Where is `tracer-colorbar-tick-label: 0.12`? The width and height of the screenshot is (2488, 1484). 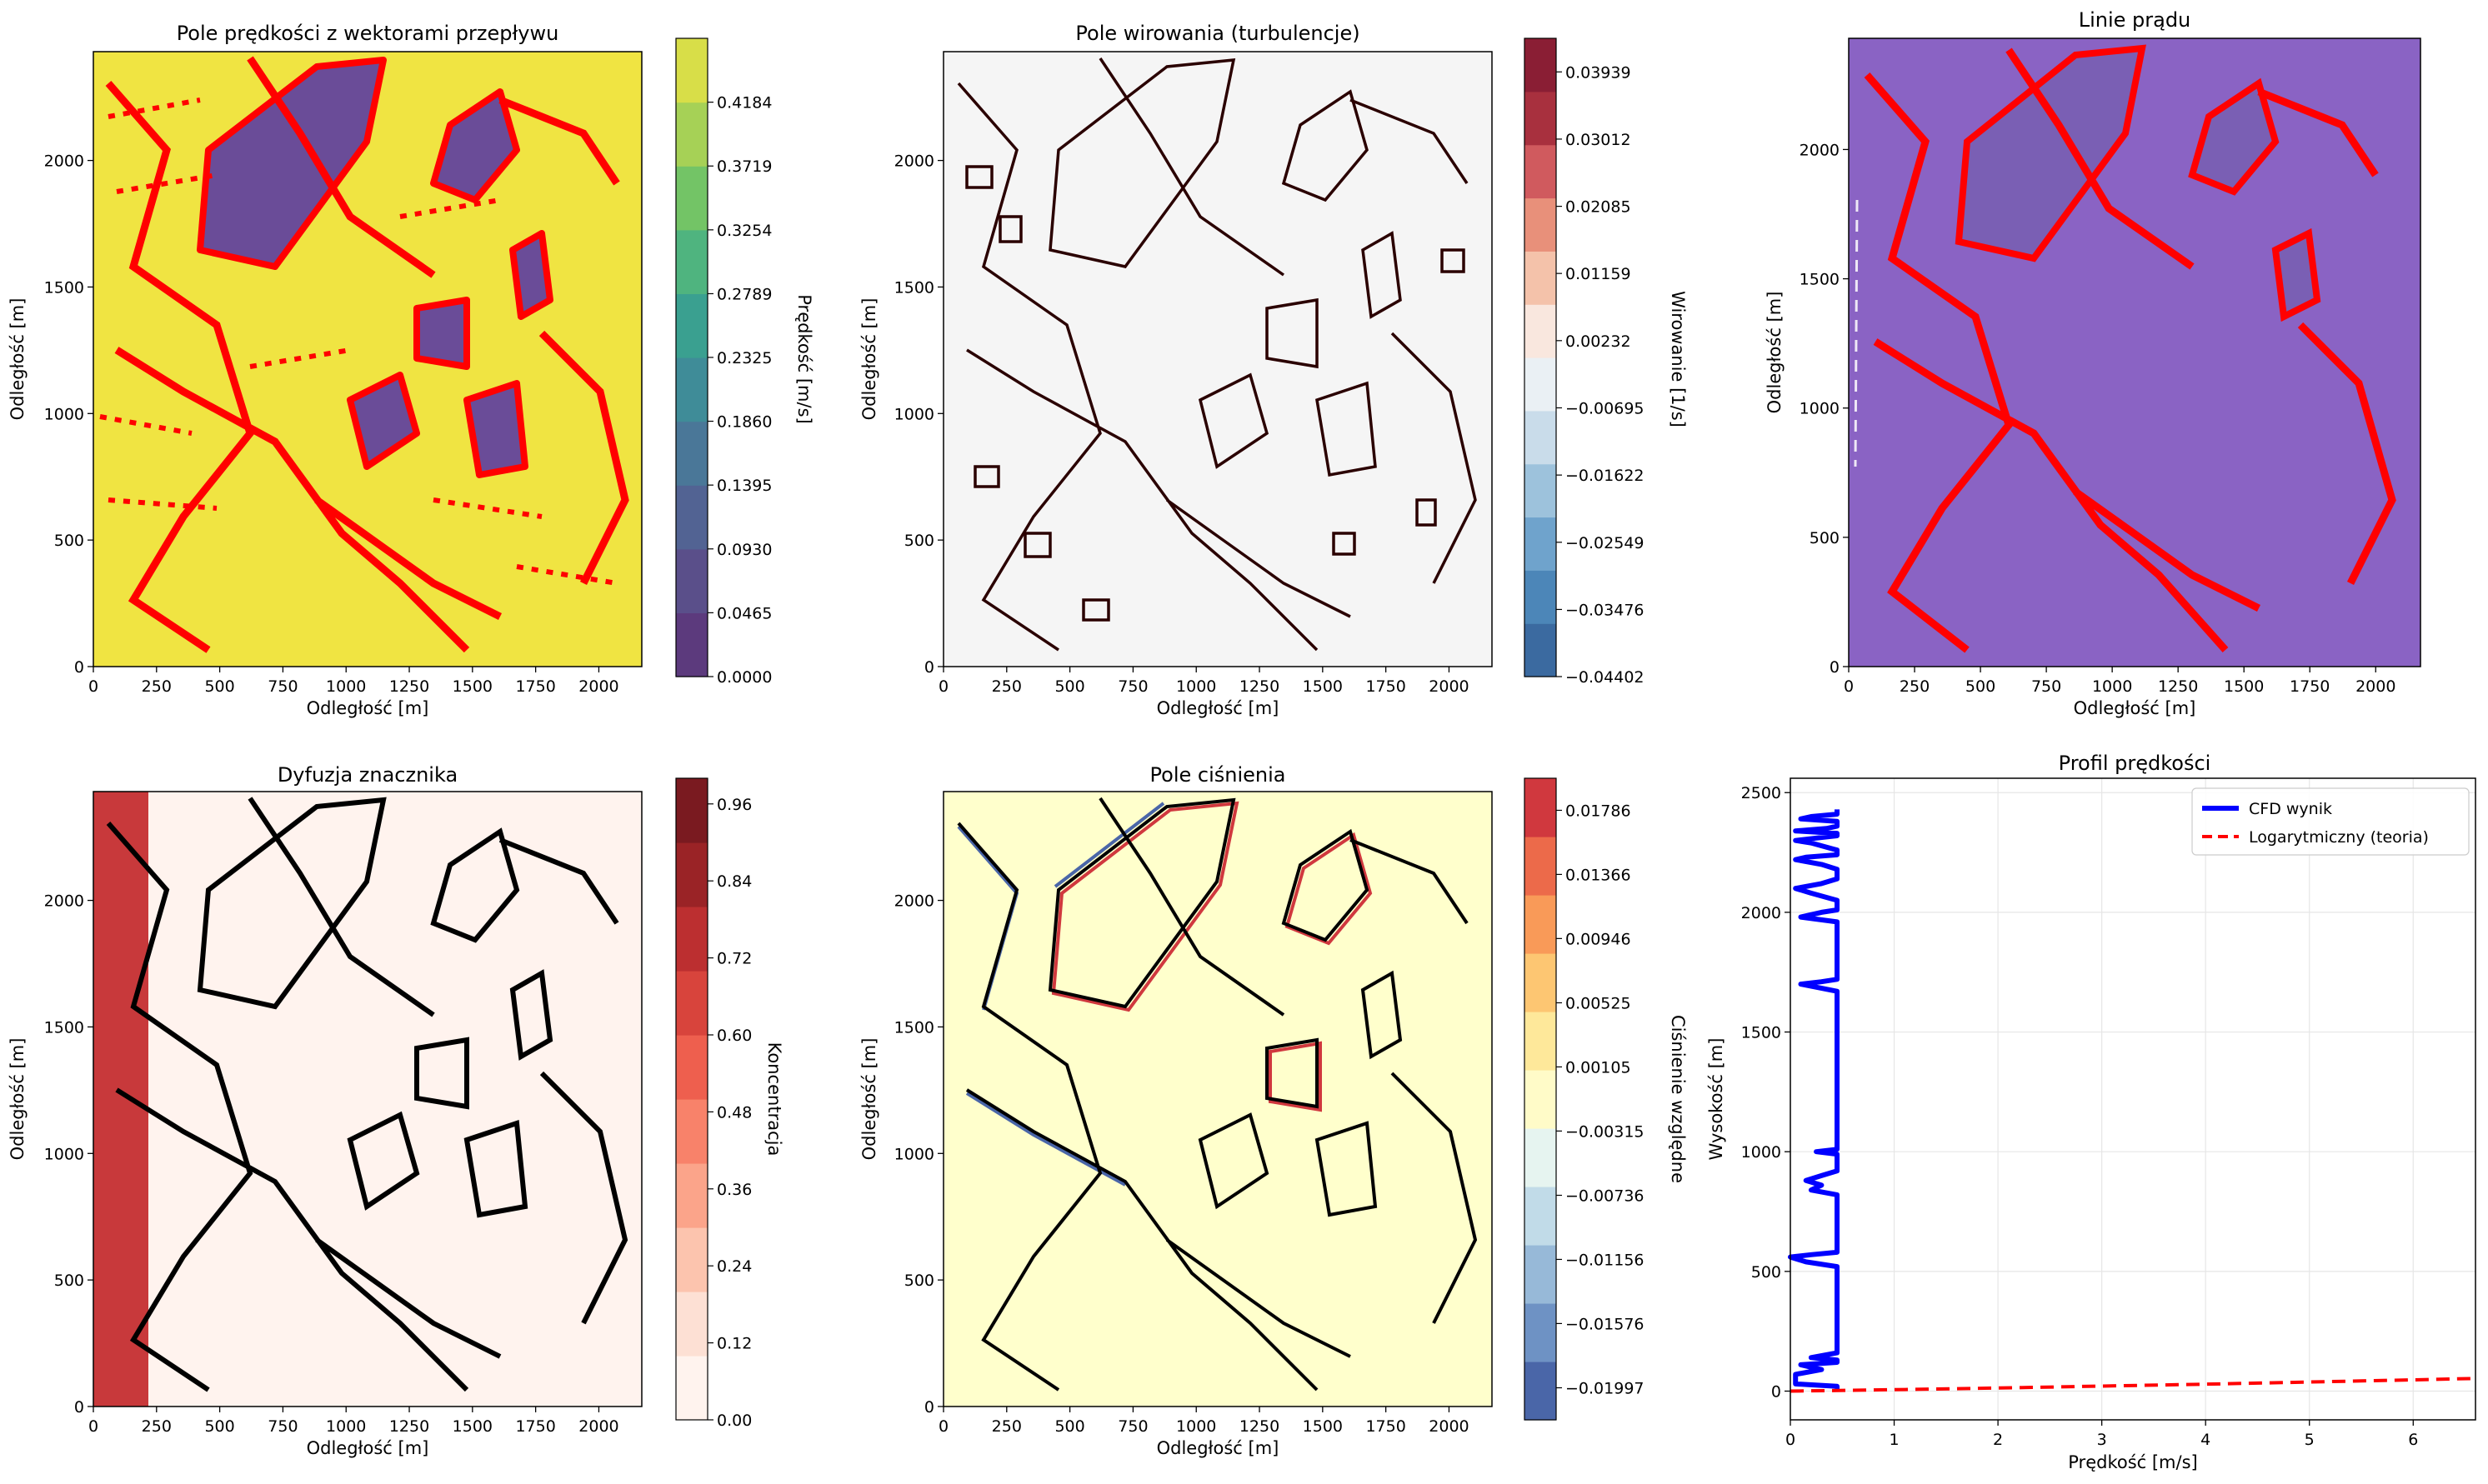
tracer-colorbar-tick-label: 0.12 is located at coordinates (735, 1344).